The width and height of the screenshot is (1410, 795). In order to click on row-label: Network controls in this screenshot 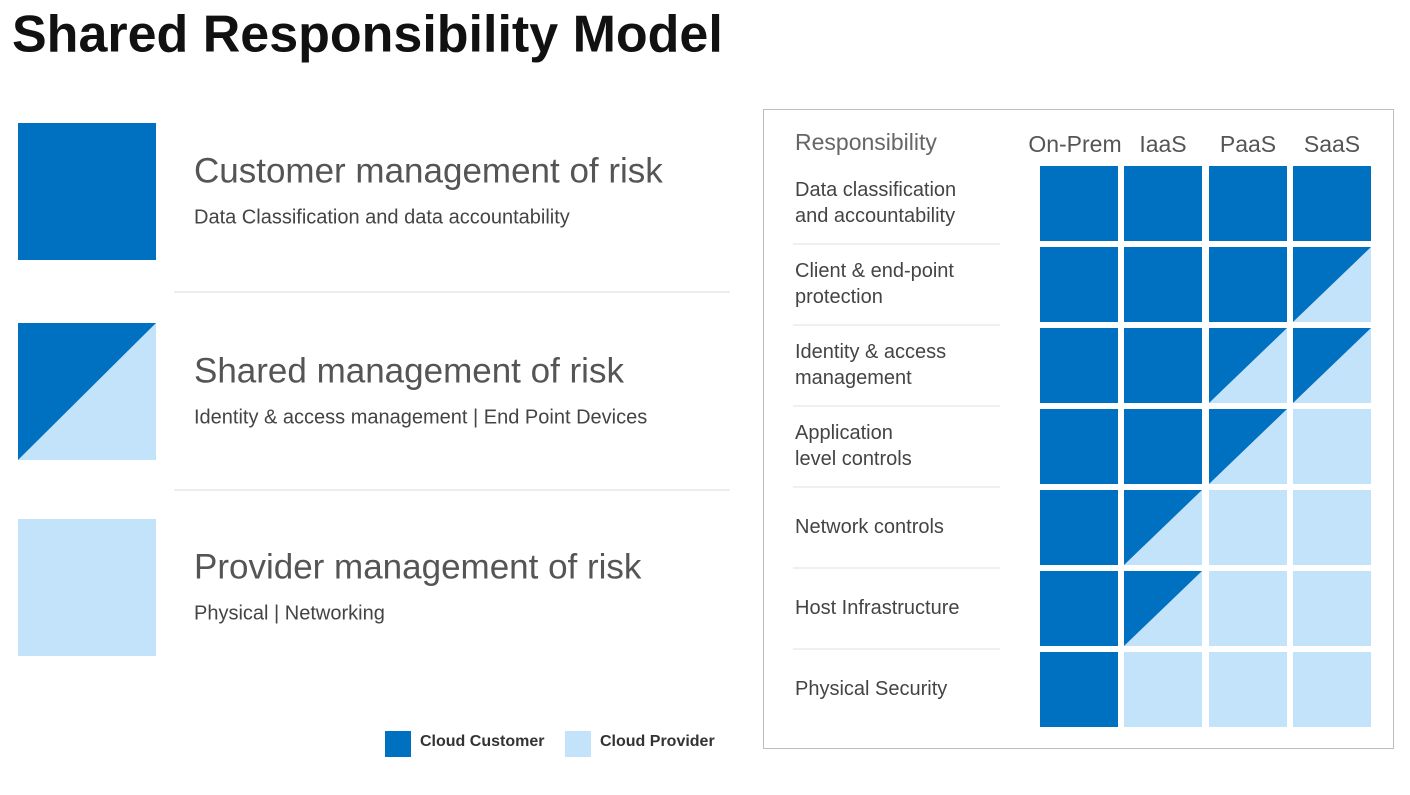, I will do `click(869, 527)`.